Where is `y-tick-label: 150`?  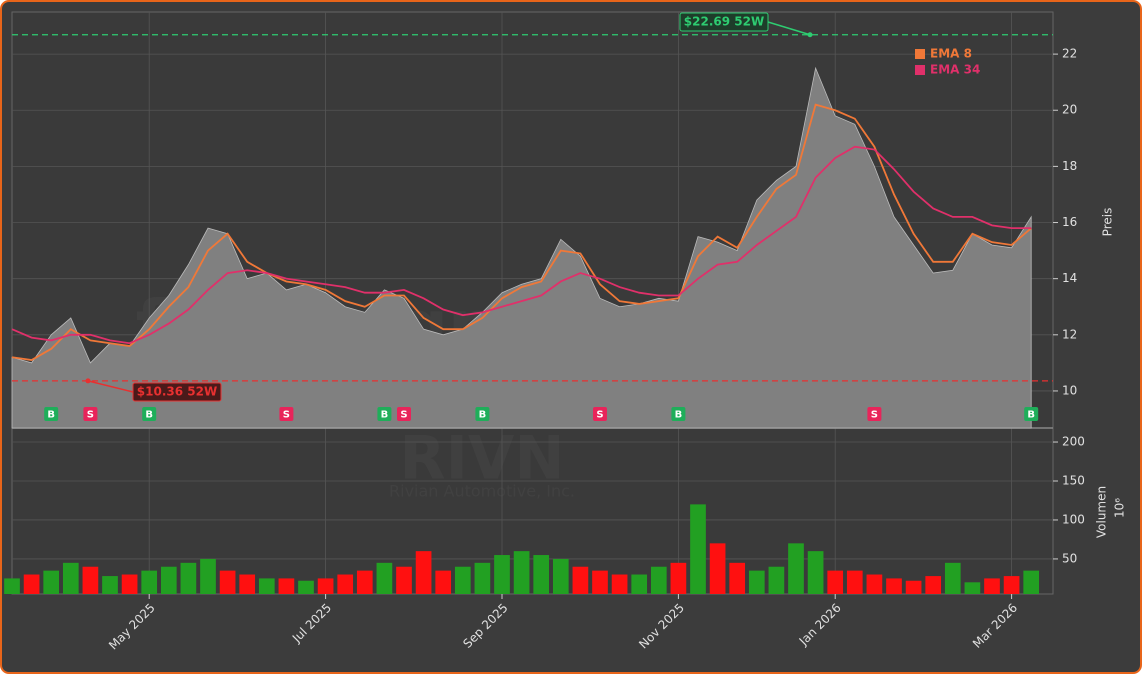
y-tick-label: 150 is located at coordinates (1073, 480).